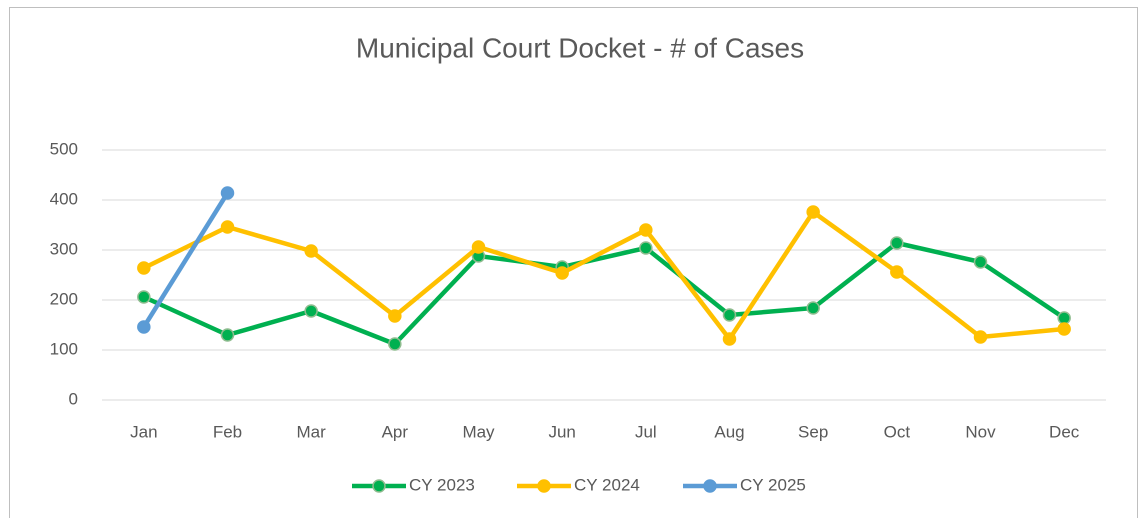 The height and width of the screenshot is (518, 1148). What do you see at coordinates (143, 431) in the screenshot?
I see `x-tick-label: Jan` at bounding box center [143, 431].